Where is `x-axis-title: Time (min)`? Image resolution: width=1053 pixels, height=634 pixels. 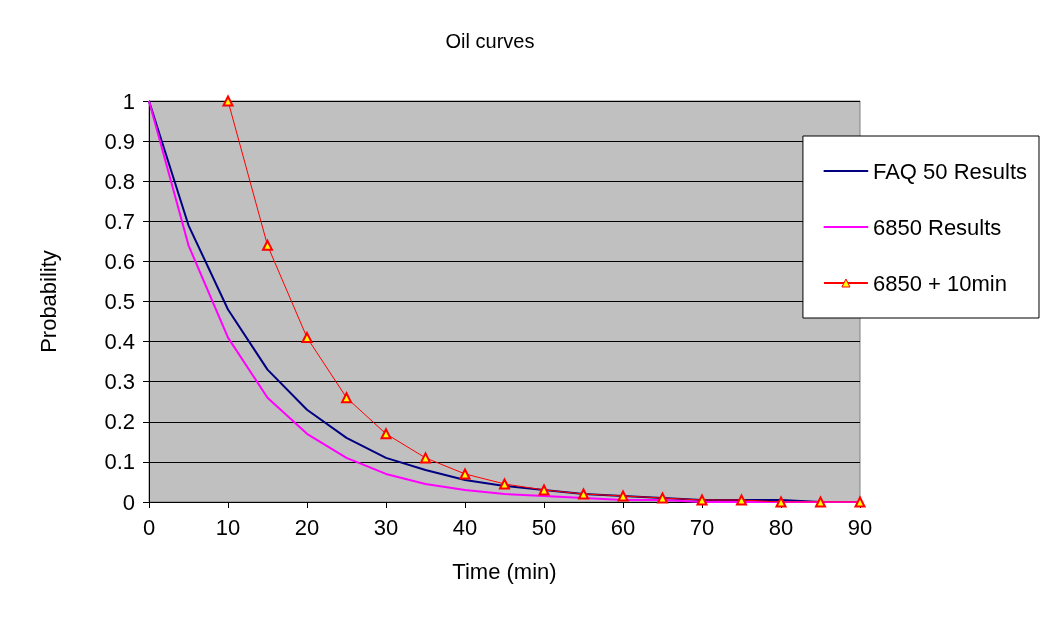
x-axis-title: Time (min) is located at coordinates (504, 571).